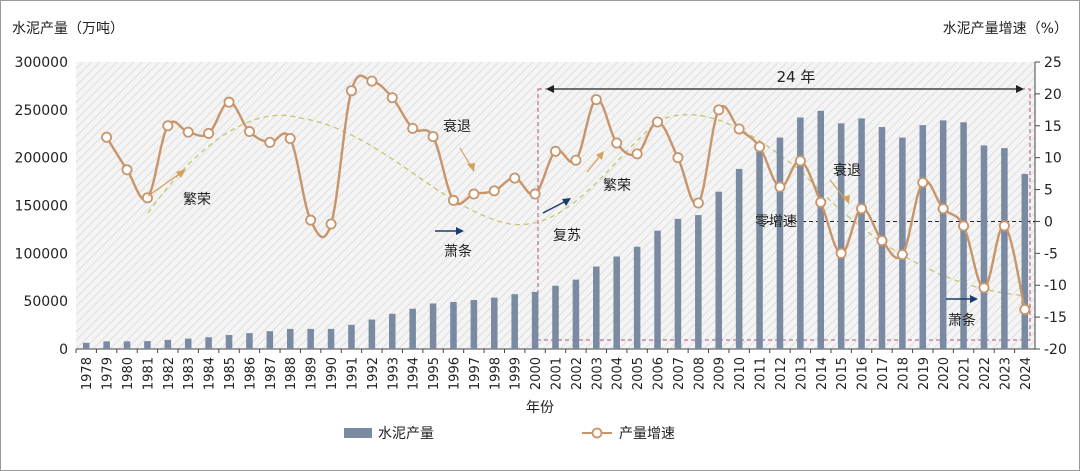 The image size is (1080, 471). What do you see at coordinates (1048, 191) in the screenshot?
I see `y-right-tick-label: 5` at bounding box center [1048, 191].